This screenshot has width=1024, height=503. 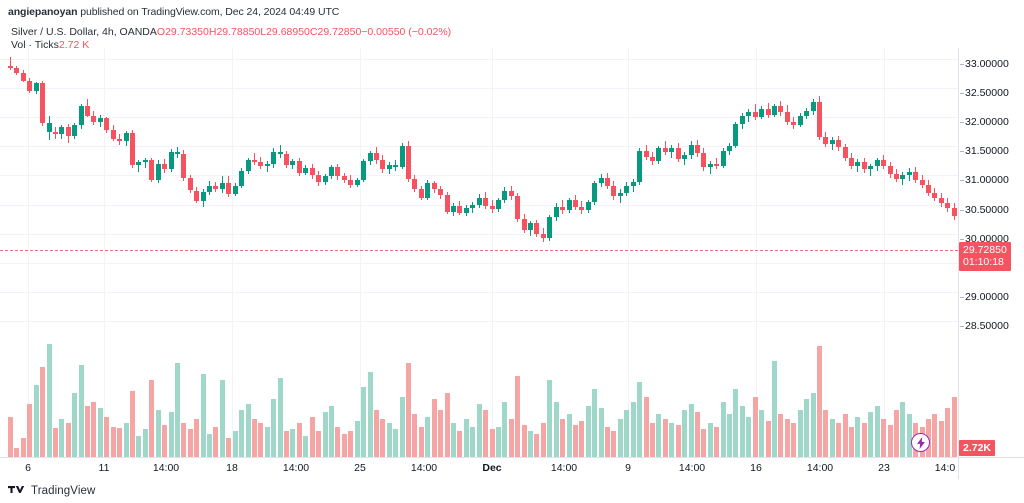 What do you see at coordinates (63, 491) in the screenshot?
I see `tradingview-brand-text: TradingView` at bounding box center [63, 491].